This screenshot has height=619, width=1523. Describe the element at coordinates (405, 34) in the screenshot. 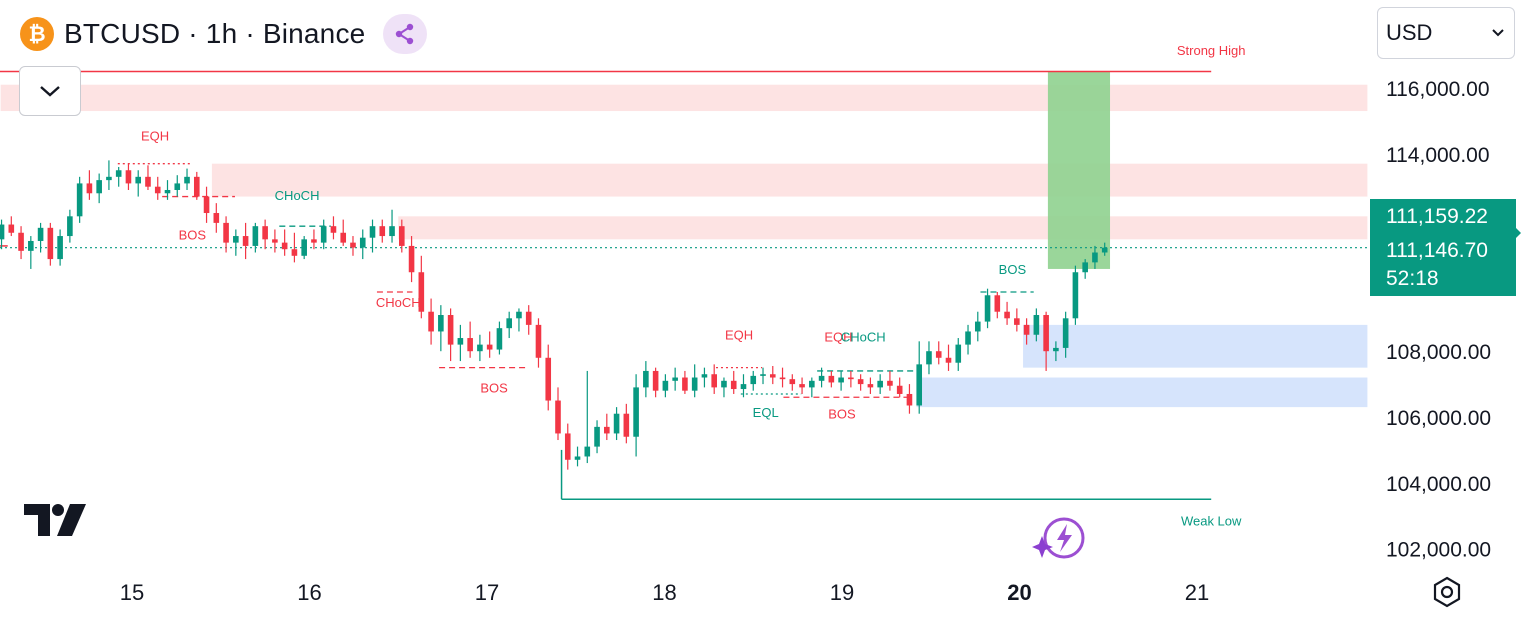

I see `share-icon` at that location.